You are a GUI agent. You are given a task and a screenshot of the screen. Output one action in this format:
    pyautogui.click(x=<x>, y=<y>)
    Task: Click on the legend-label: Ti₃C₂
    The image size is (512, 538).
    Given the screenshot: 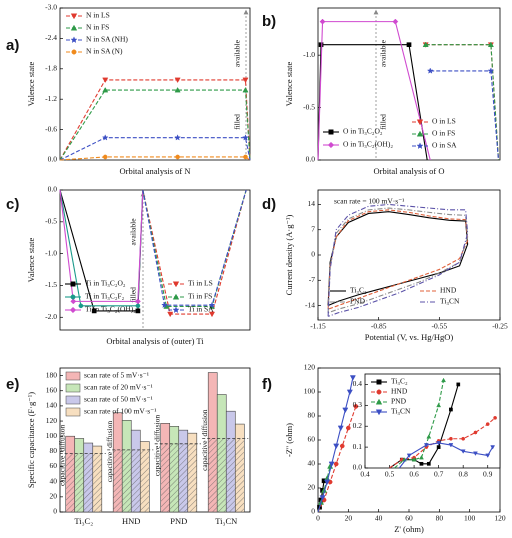 What is the action you would take?
    pyautogui.click(x=358, y=290)
    